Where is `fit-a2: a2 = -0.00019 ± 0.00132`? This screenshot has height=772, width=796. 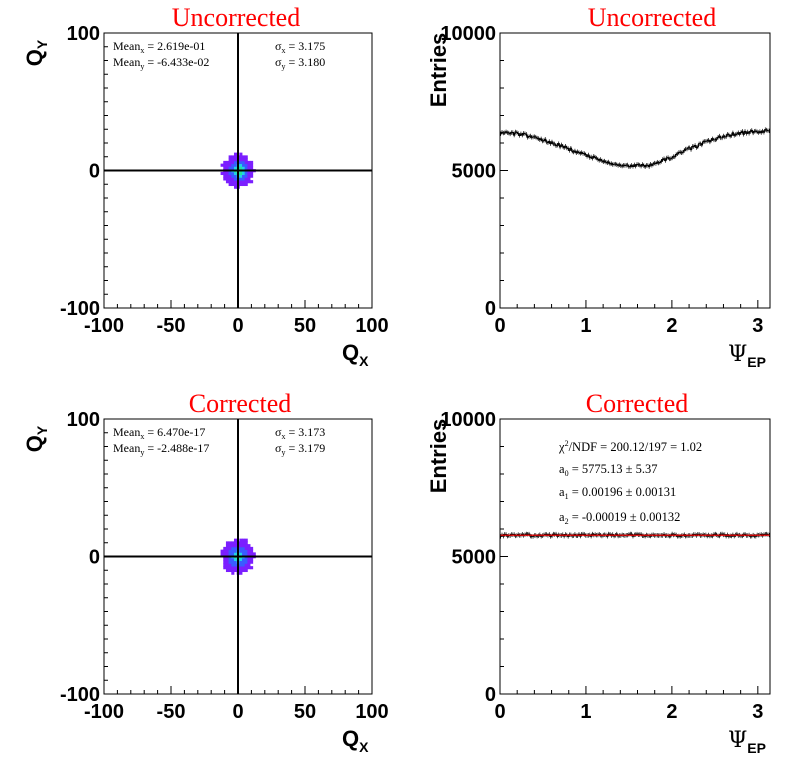
fit-a2: a2 = -0.00019 ± 0.00132 is located at coordinates (619, 518).